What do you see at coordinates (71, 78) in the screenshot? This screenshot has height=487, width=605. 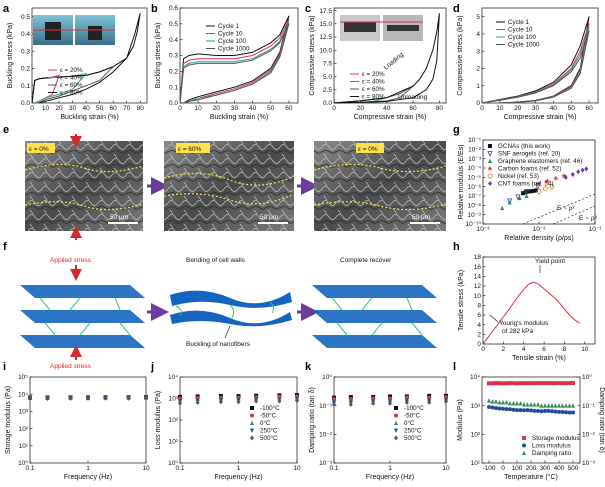 I see `legend-entry: ε = 40%` at bounding box center [71, 78].